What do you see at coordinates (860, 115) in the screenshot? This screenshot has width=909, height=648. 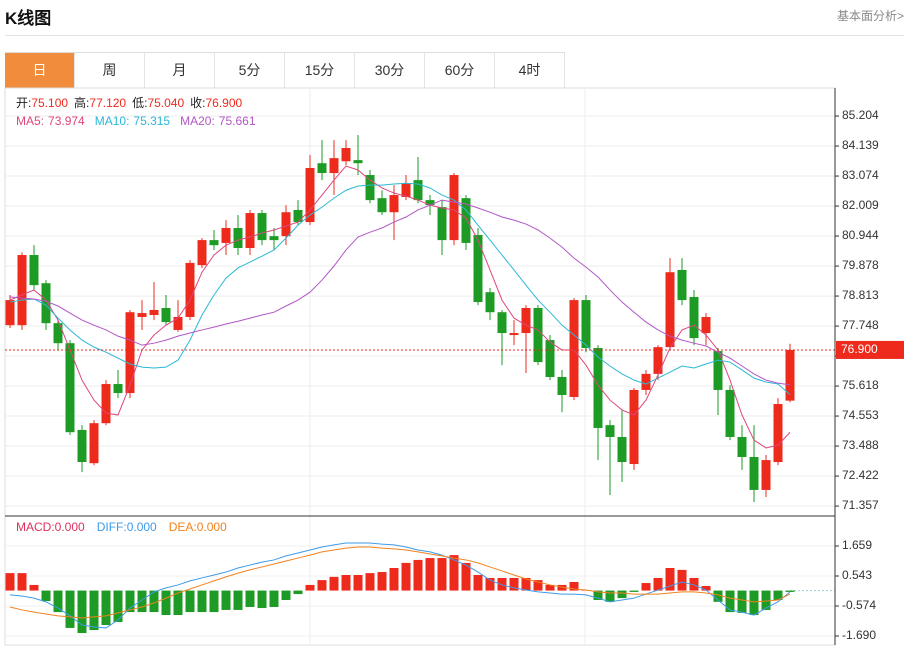 I see `y-tick-label: 85.204` at bounding box center [860, 115].